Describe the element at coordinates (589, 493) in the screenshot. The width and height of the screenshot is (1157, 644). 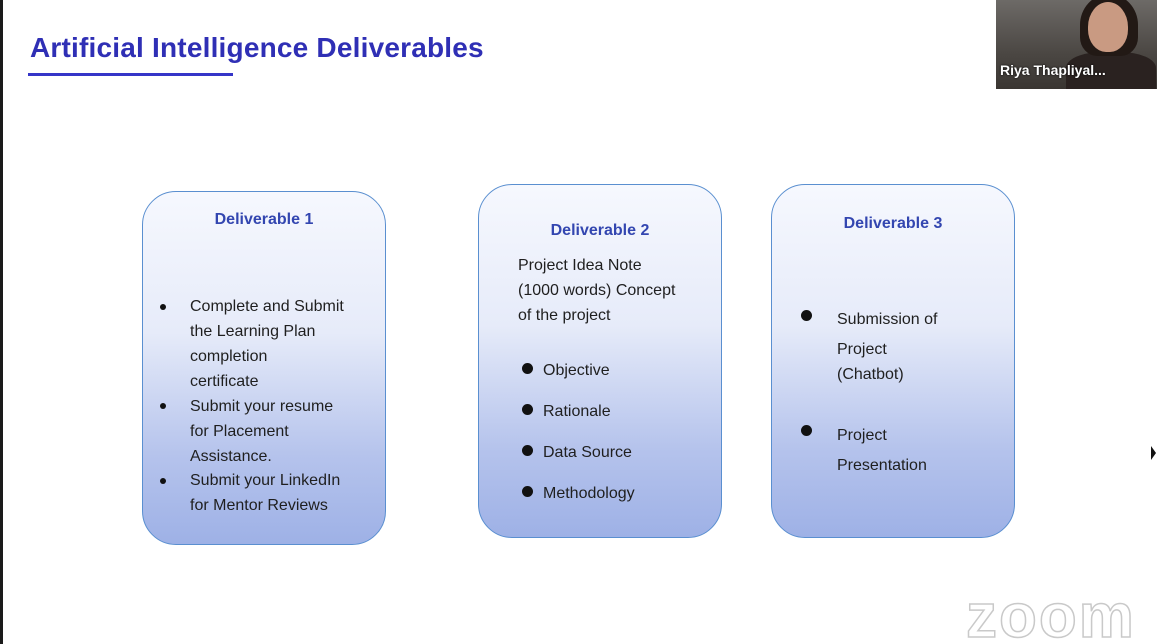
I see `deliverable-2-bullet-4: Methodology` at that location.